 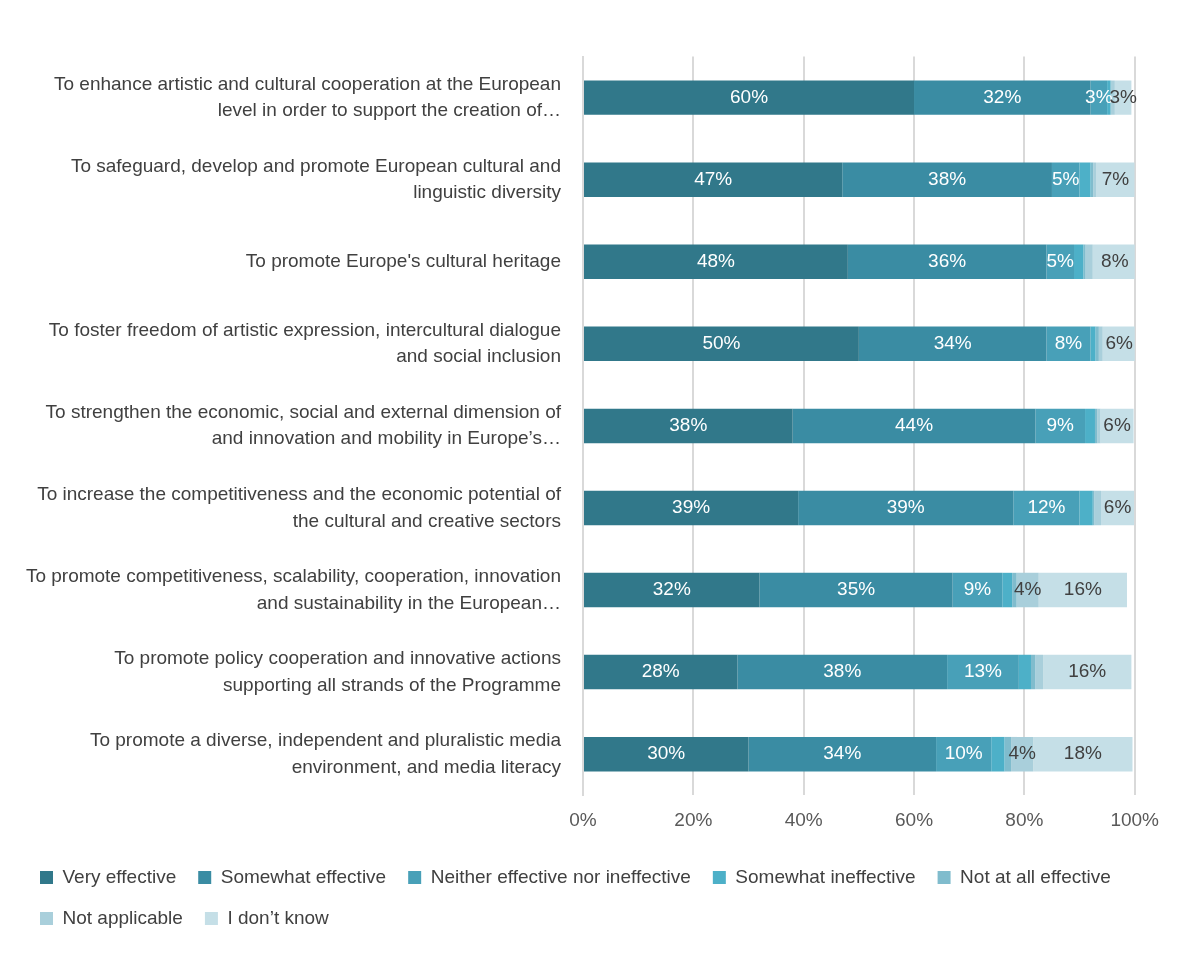 I want to click on legend-label: Neither effective nor ineffective, so click(x=560, y=876).